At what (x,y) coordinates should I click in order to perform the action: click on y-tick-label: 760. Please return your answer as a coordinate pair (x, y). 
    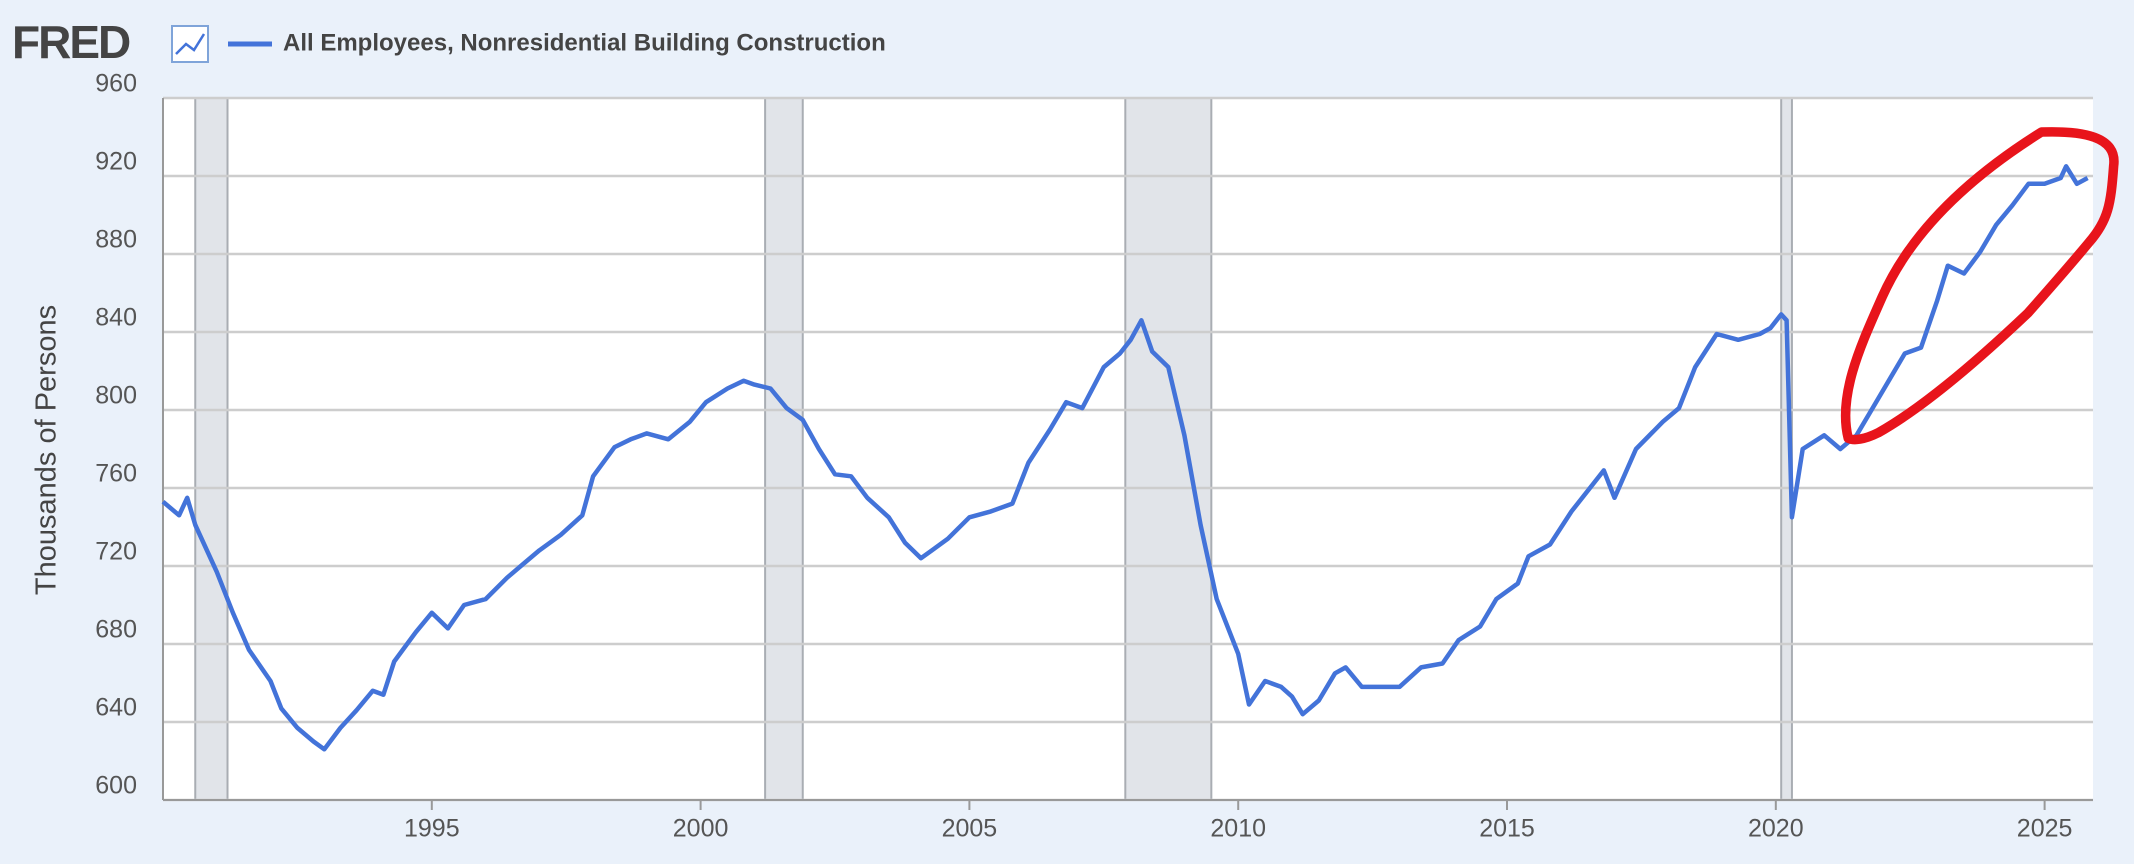
    Looking at the image, I should click on (116, 474).